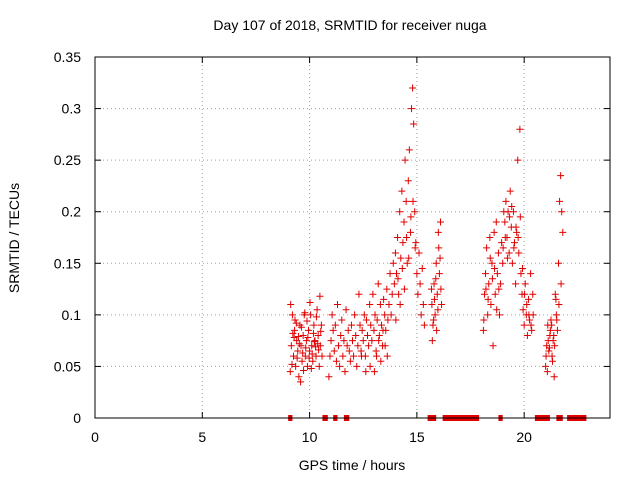 The height and width of the screenshot is (480, 640). I want to click on y-tick-label: 0.2, so click(72, 212).